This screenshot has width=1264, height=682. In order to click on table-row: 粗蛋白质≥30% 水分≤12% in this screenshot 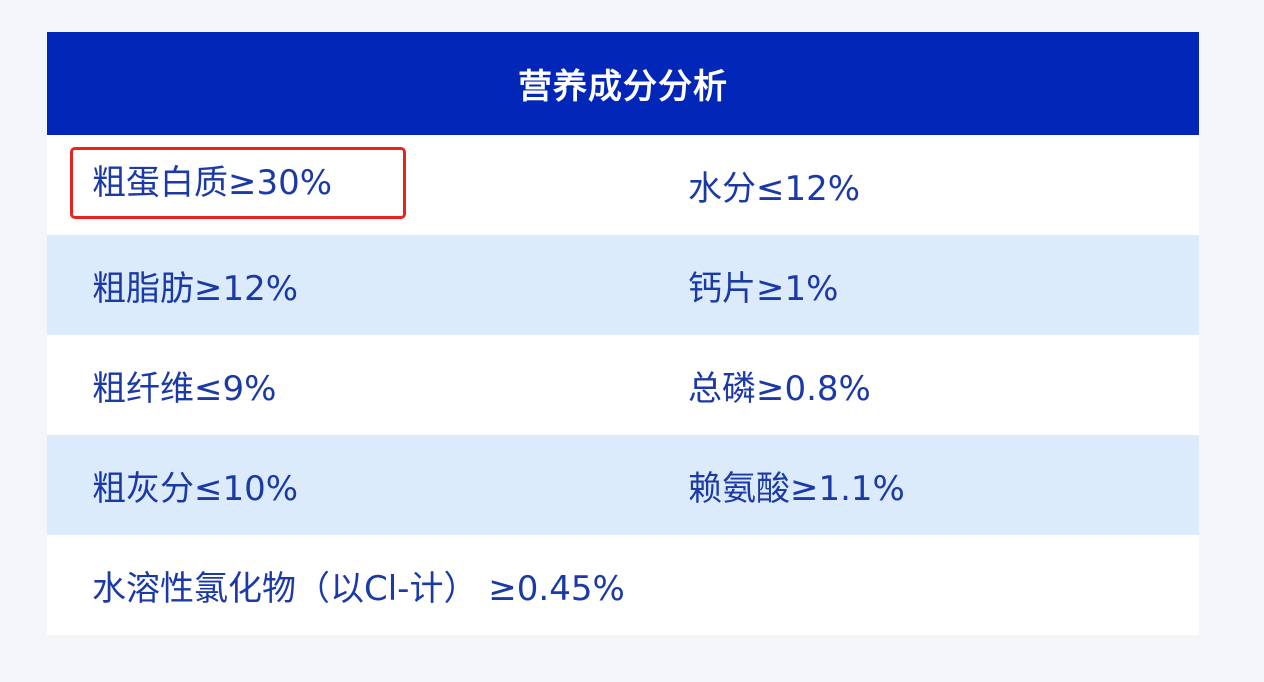, I will do `click(623, 185)`.